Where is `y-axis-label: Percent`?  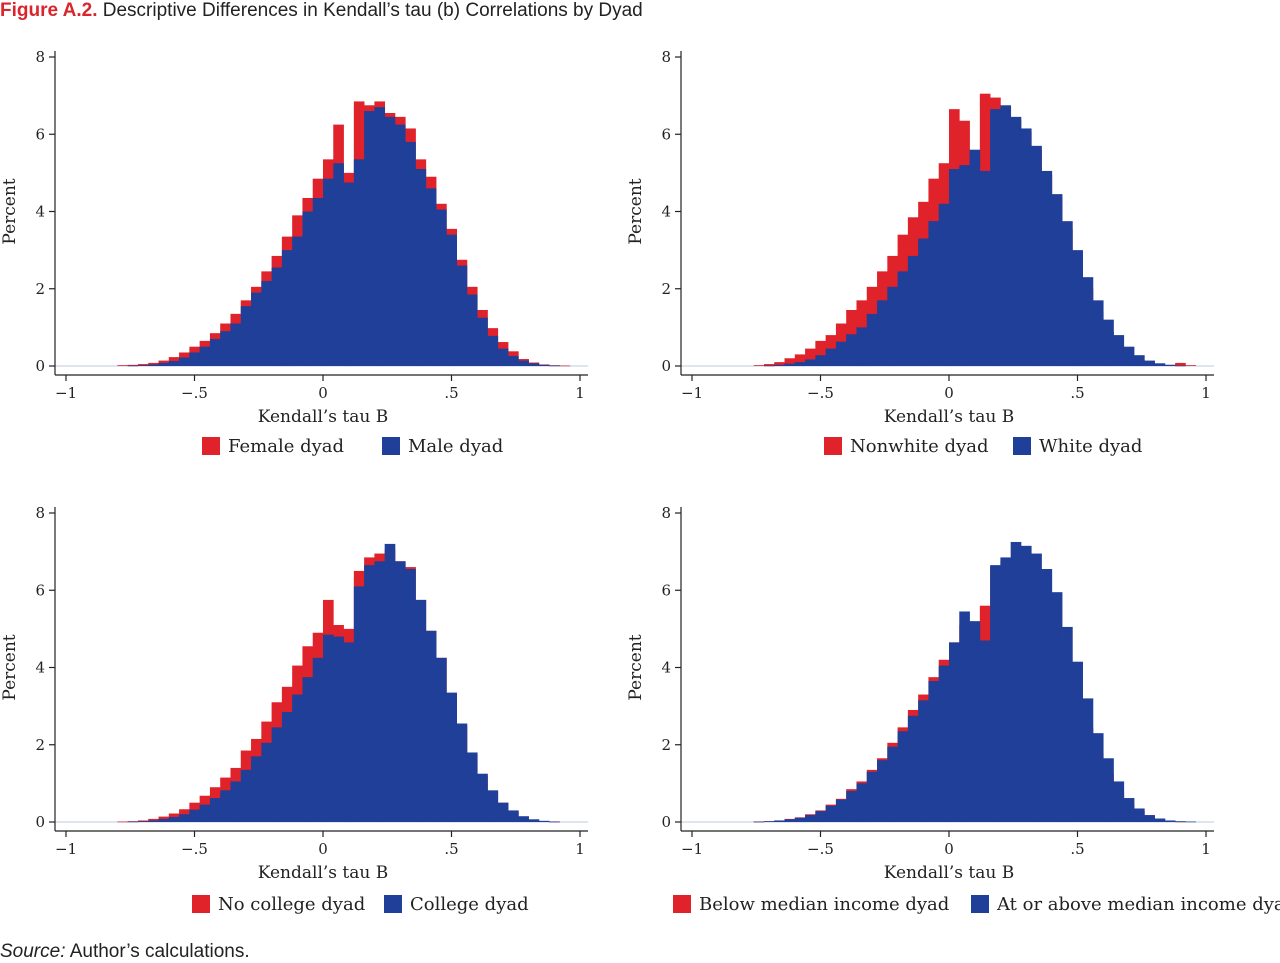 y-axis-label: Percent is located at coordinates (10, 667).